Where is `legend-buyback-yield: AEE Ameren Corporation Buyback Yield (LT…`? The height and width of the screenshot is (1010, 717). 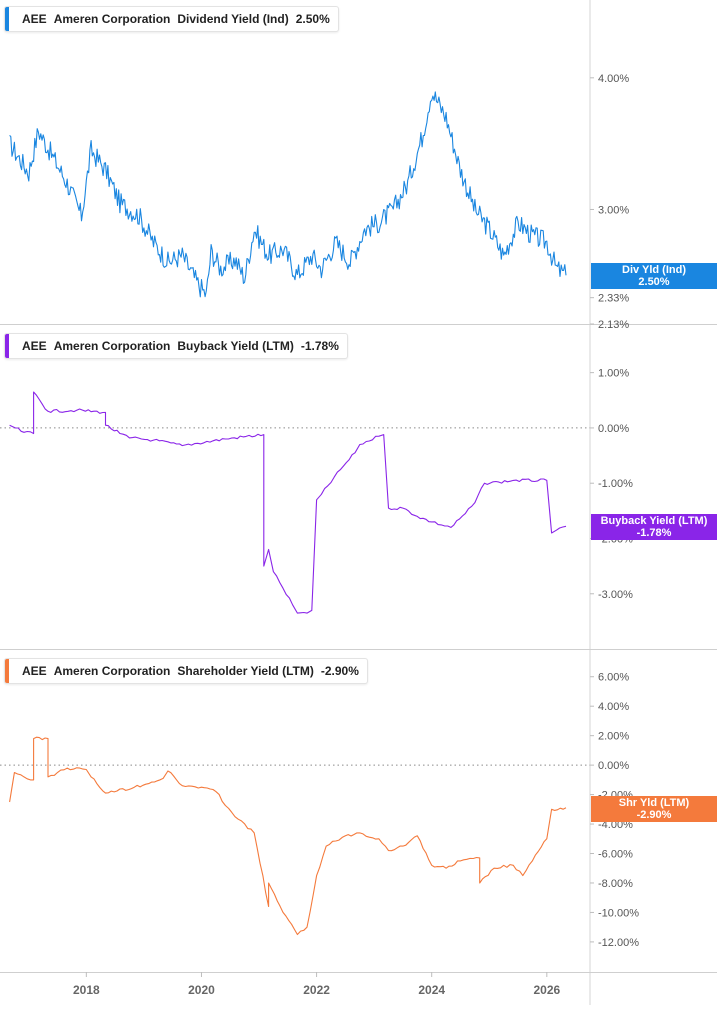
legend-buyback-yield: AEE Ameren Corporation Buyback Yield (LT… is located at coordinates (176, 346).